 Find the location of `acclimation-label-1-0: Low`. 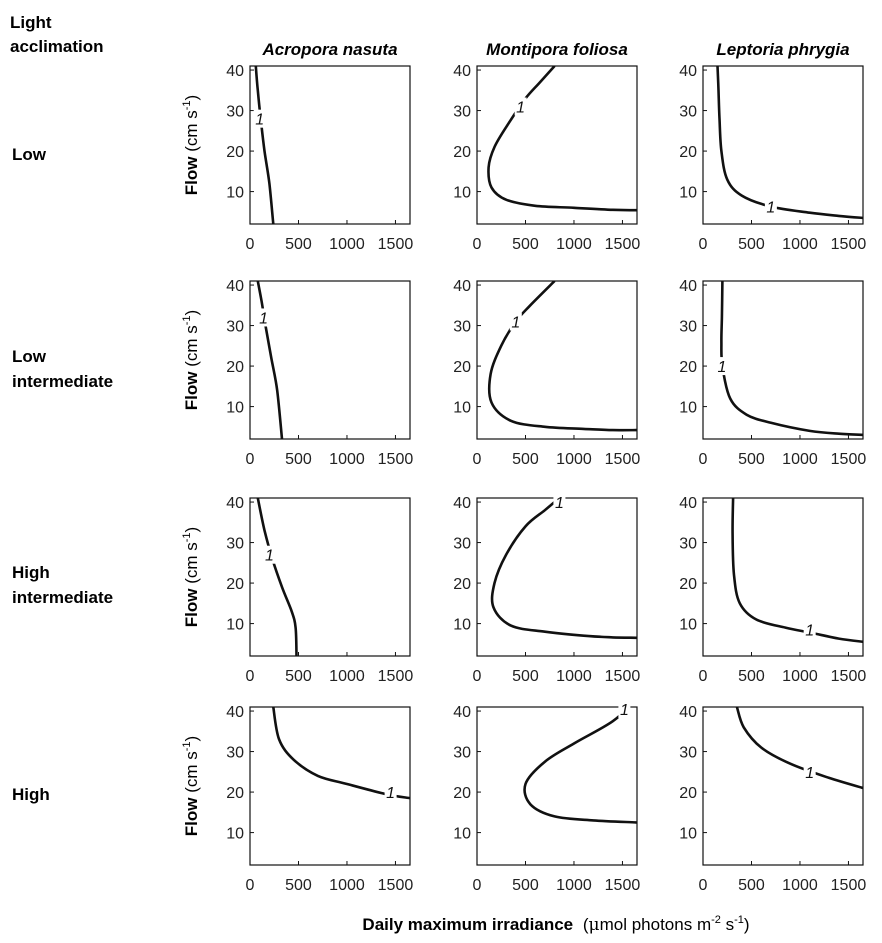

acclimation-label-1-0: Low is located at coordinates (29, 356).